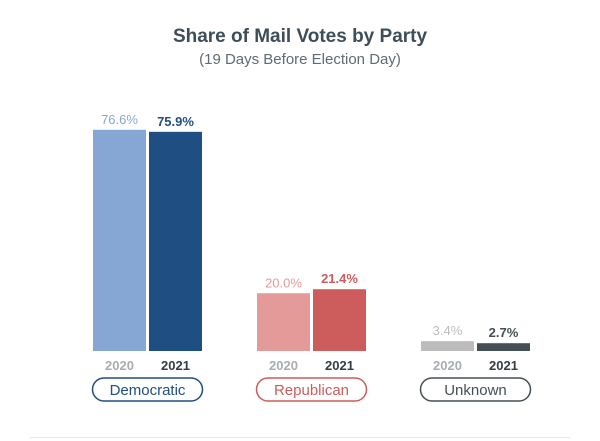  What do you see at coordinates (339, 365) in the screenshot?
I see `year-label-republican-2021: 2021` at bounding box center [339, 365].